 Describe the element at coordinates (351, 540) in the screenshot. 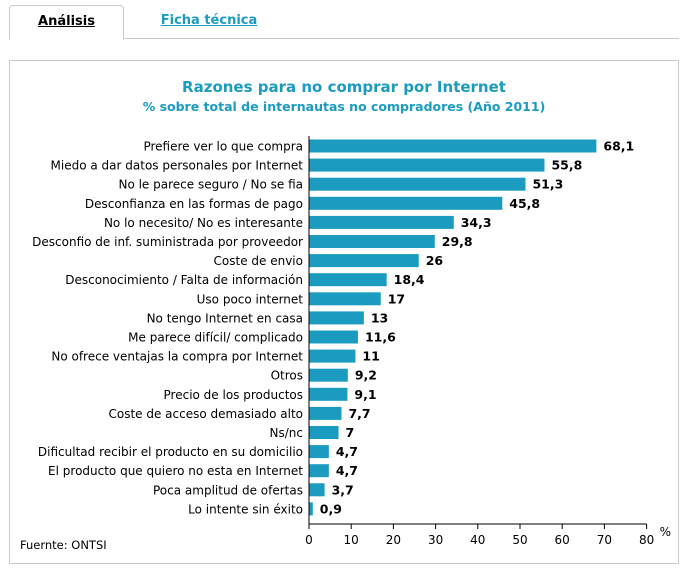

I see `x-tick-label: 10` at that location.